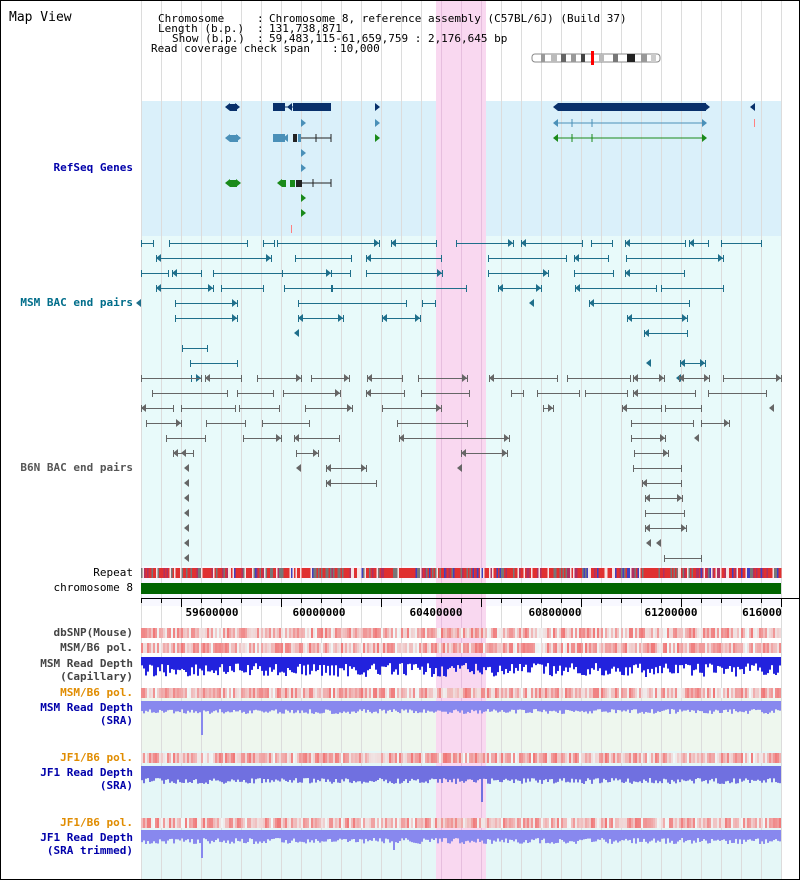 The width and height of the screenshot is (800, 880). Describe the element at coordinates (93, 632) in the screenshot. I see `track-label-dbsnp: dbSNP(Mouse)` at that location.